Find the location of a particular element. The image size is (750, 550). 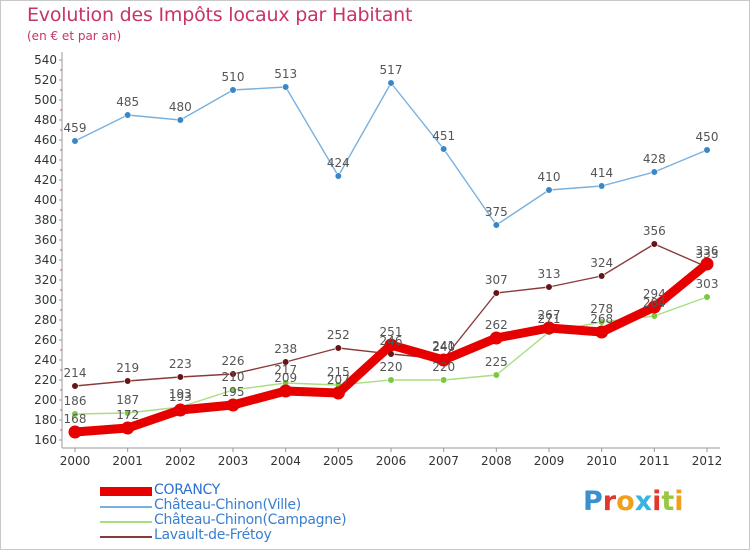

data-label: 356 is located at coordinates (654, 231).